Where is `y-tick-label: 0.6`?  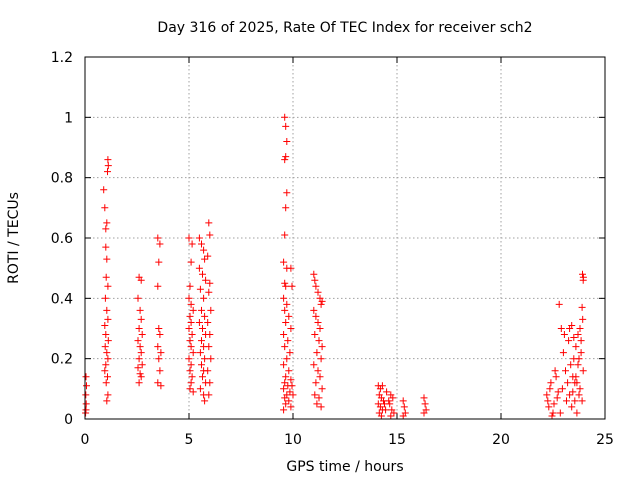 y-tick-label: 0.6 is located at coordinates (62, 239).